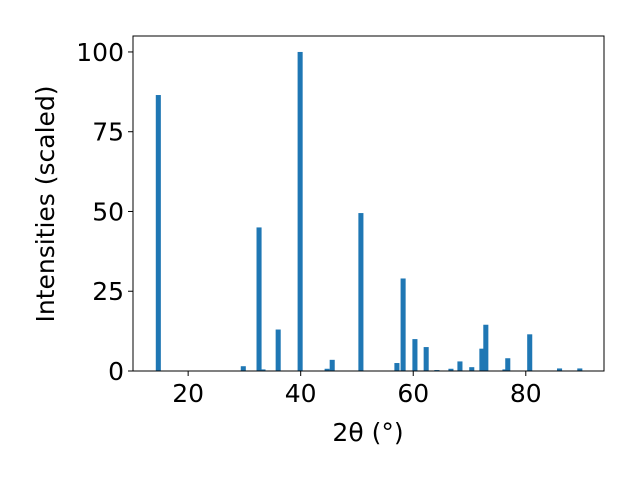 The image size is (640, 480). I want to click on y-tick-label: 0, so click(116, 371).